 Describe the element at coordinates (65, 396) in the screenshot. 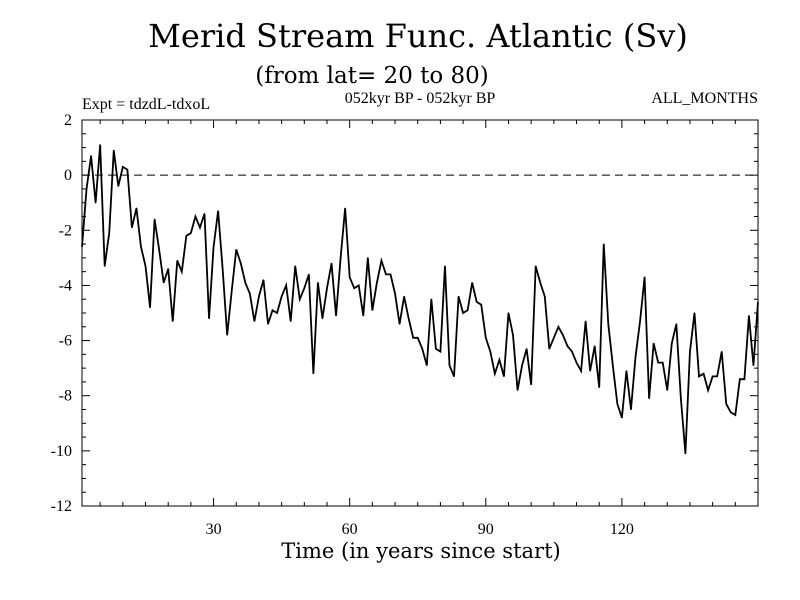

I see `y-tick-label: -8` at that location.